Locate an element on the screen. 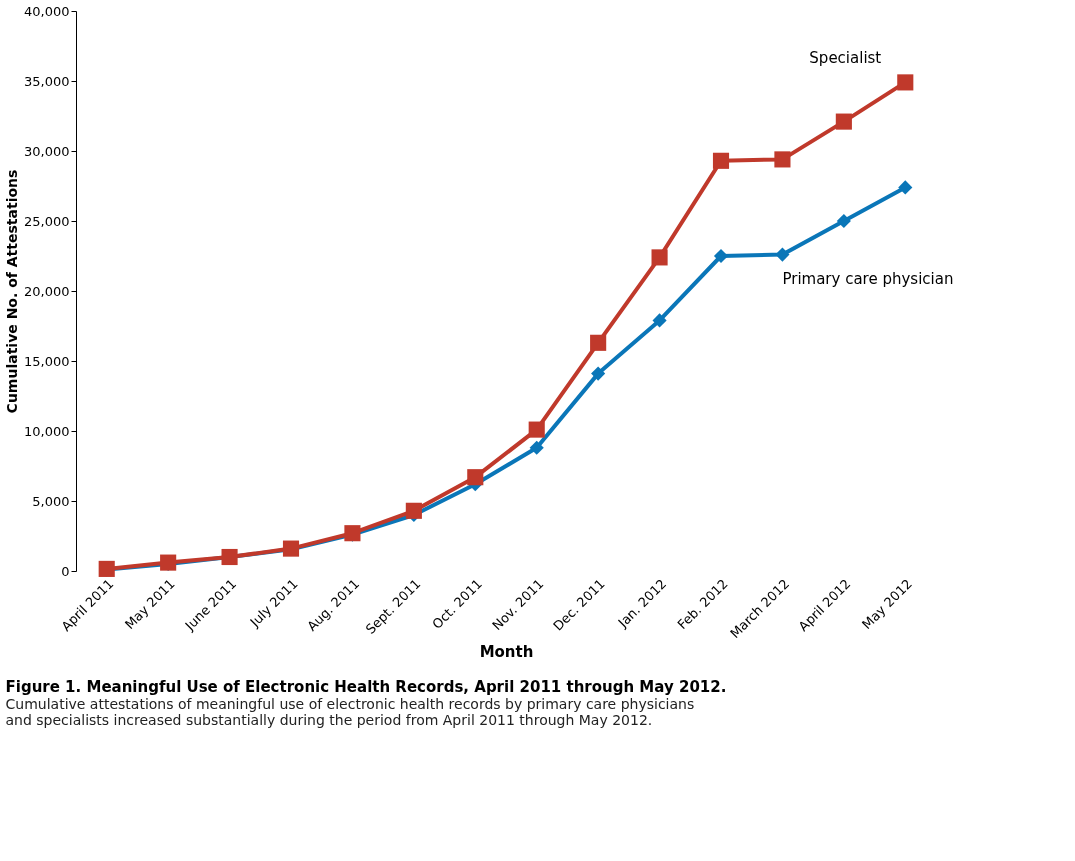 The height and width of the screenshot is (861, 1075). text: Cumulative attestations of meaningful use of electronic health records by primary care physicians and specialists increased substantially during the period from April 2011 through May 2012. is located at coordinates (350, 711).